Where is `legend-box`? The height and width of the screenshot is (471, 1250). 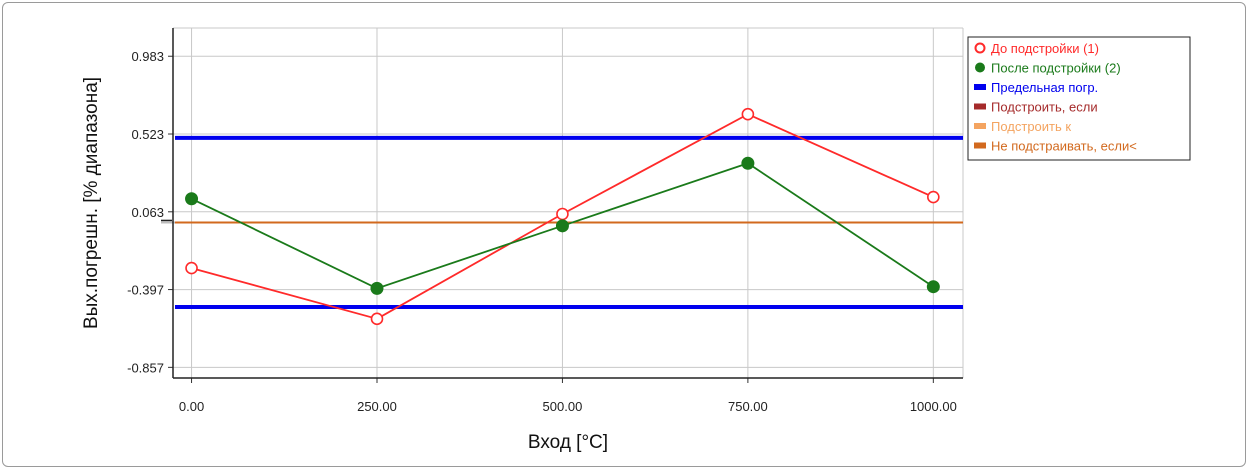
legend-box is located at coordinates (1079, 98).